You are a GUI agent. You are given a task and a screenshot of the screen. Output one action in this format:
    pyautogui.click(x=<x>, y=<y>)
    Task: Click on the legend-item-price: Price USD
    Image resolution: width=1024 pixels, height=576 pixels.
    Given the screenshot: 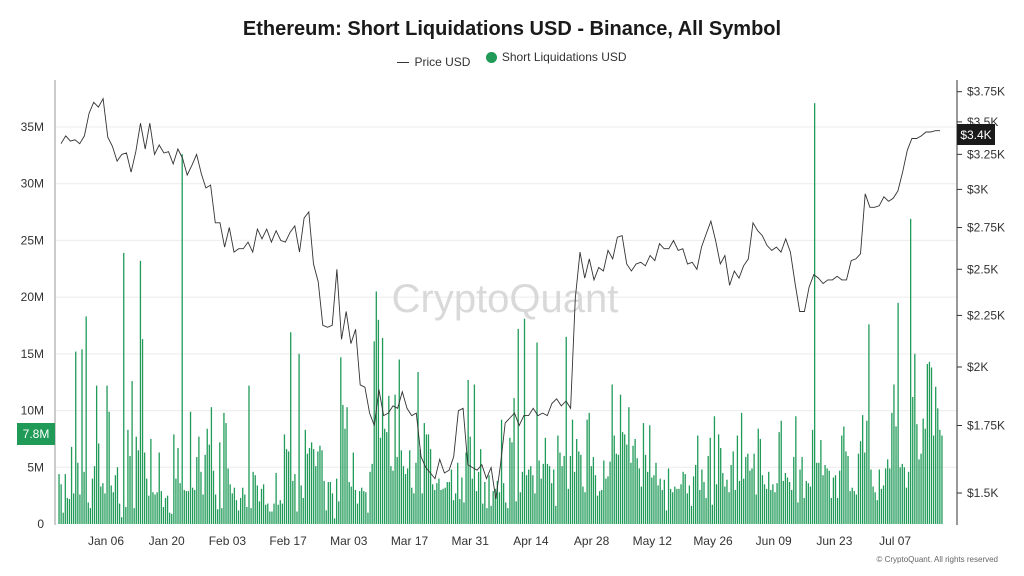 What is the action you would take?
    pyautogui.click(x=433, y=62)
    